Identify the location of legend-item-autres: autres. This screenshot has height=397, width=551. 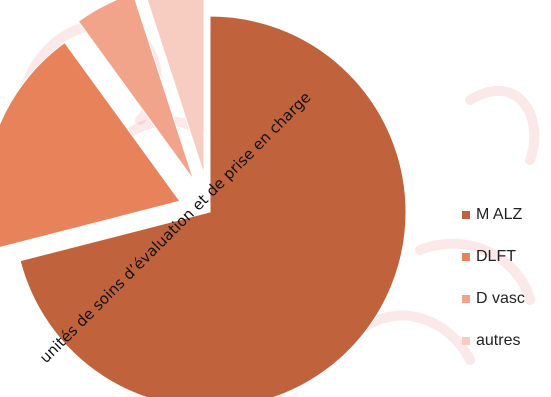
(493, 341).